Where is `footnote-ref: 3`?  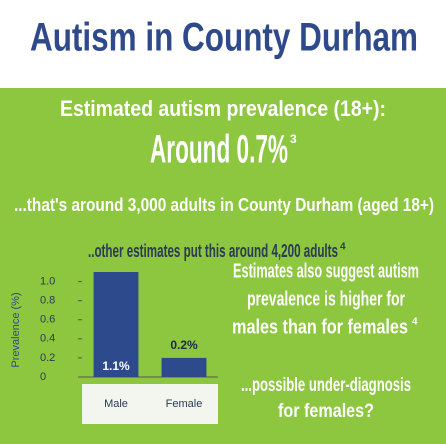 footnote-ref: 3 is located at coordinates (293, 139).